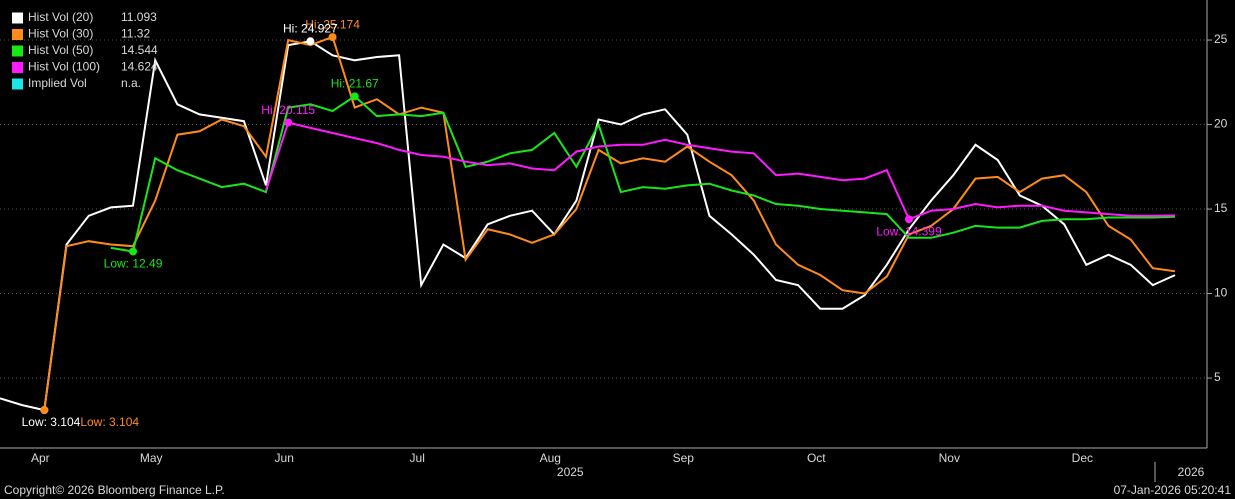  I want to click on x-tick-label: Jul, so click(417, 458).